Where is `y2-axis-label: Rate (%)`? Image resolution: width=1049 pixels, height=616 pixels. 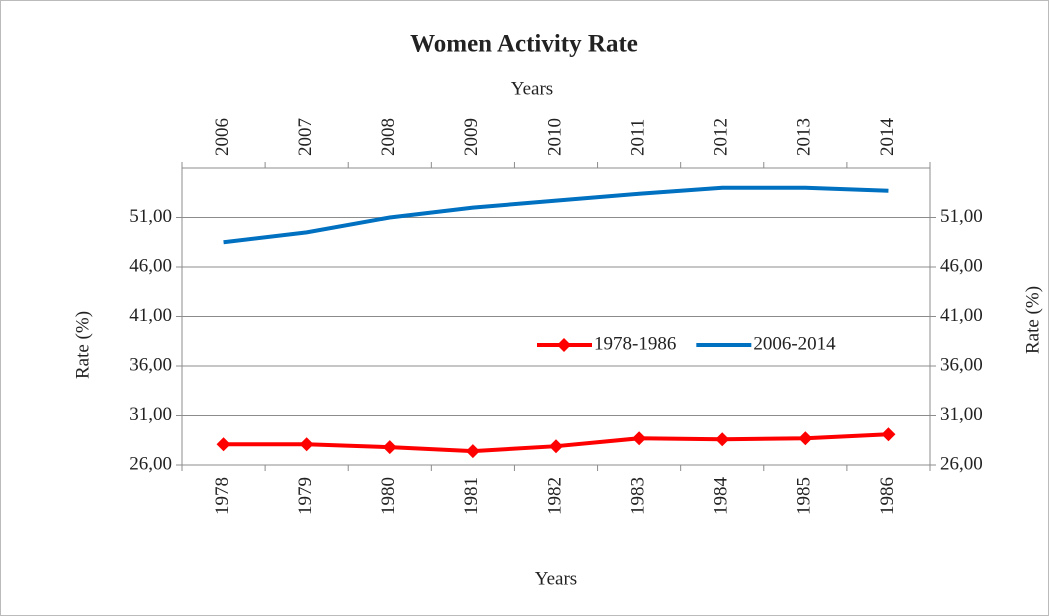 y2-axis-label: Rate (%) is located at coordinates (1032, 320).